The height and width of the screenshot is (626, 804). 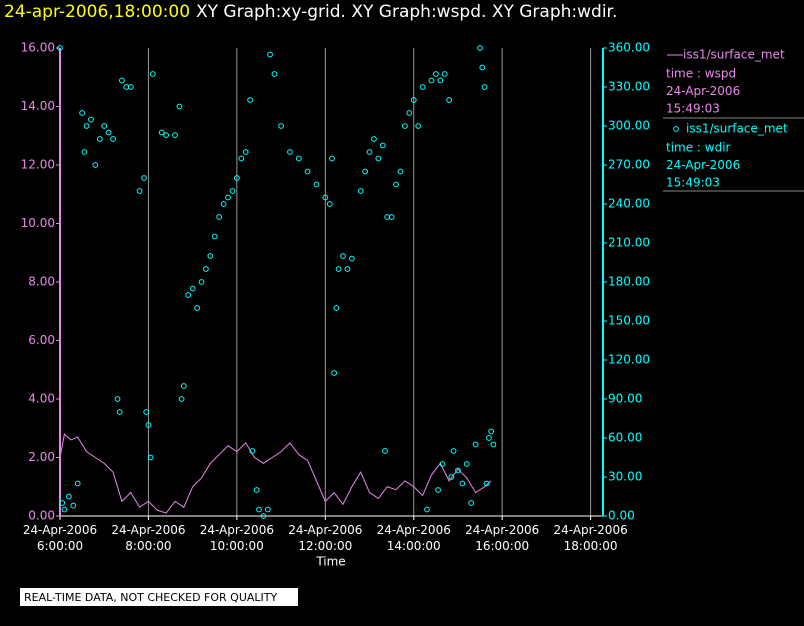 What do you see at coordinates (330, 562) in the screenshot?
I see `x-axis-label: Time` at bounding box center [330, 562].